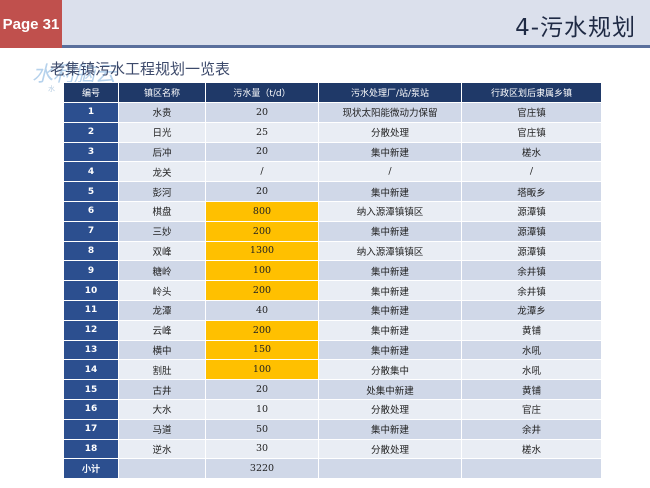 The image size is (650, 488). I want to click on column-header-facility: 污水处理厂/站/泵站, so click(390, 92).